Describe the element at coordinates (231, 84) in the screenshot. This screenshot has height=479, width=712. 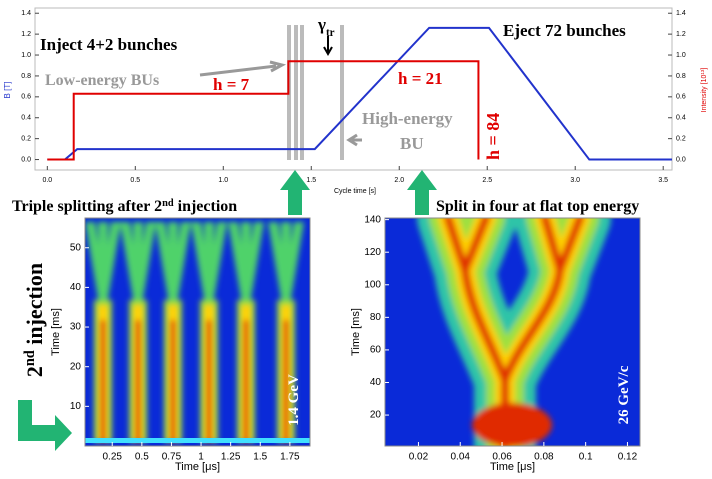
I see `annotation: h = 7` at that location.